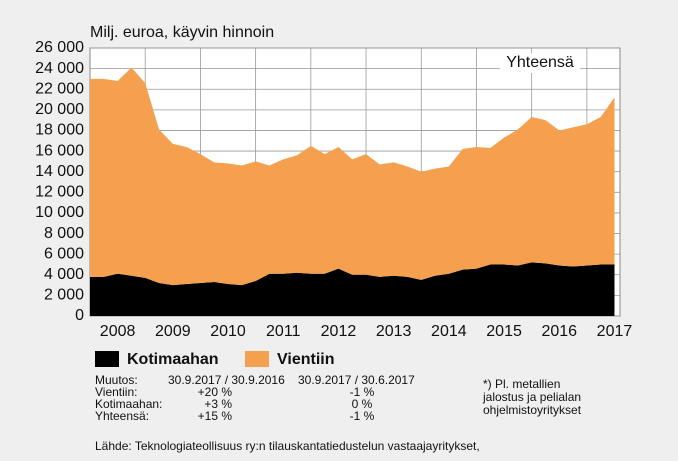 The image size is (678, 461). I want to click on x-tick-label: 2010, so click(228, 331).